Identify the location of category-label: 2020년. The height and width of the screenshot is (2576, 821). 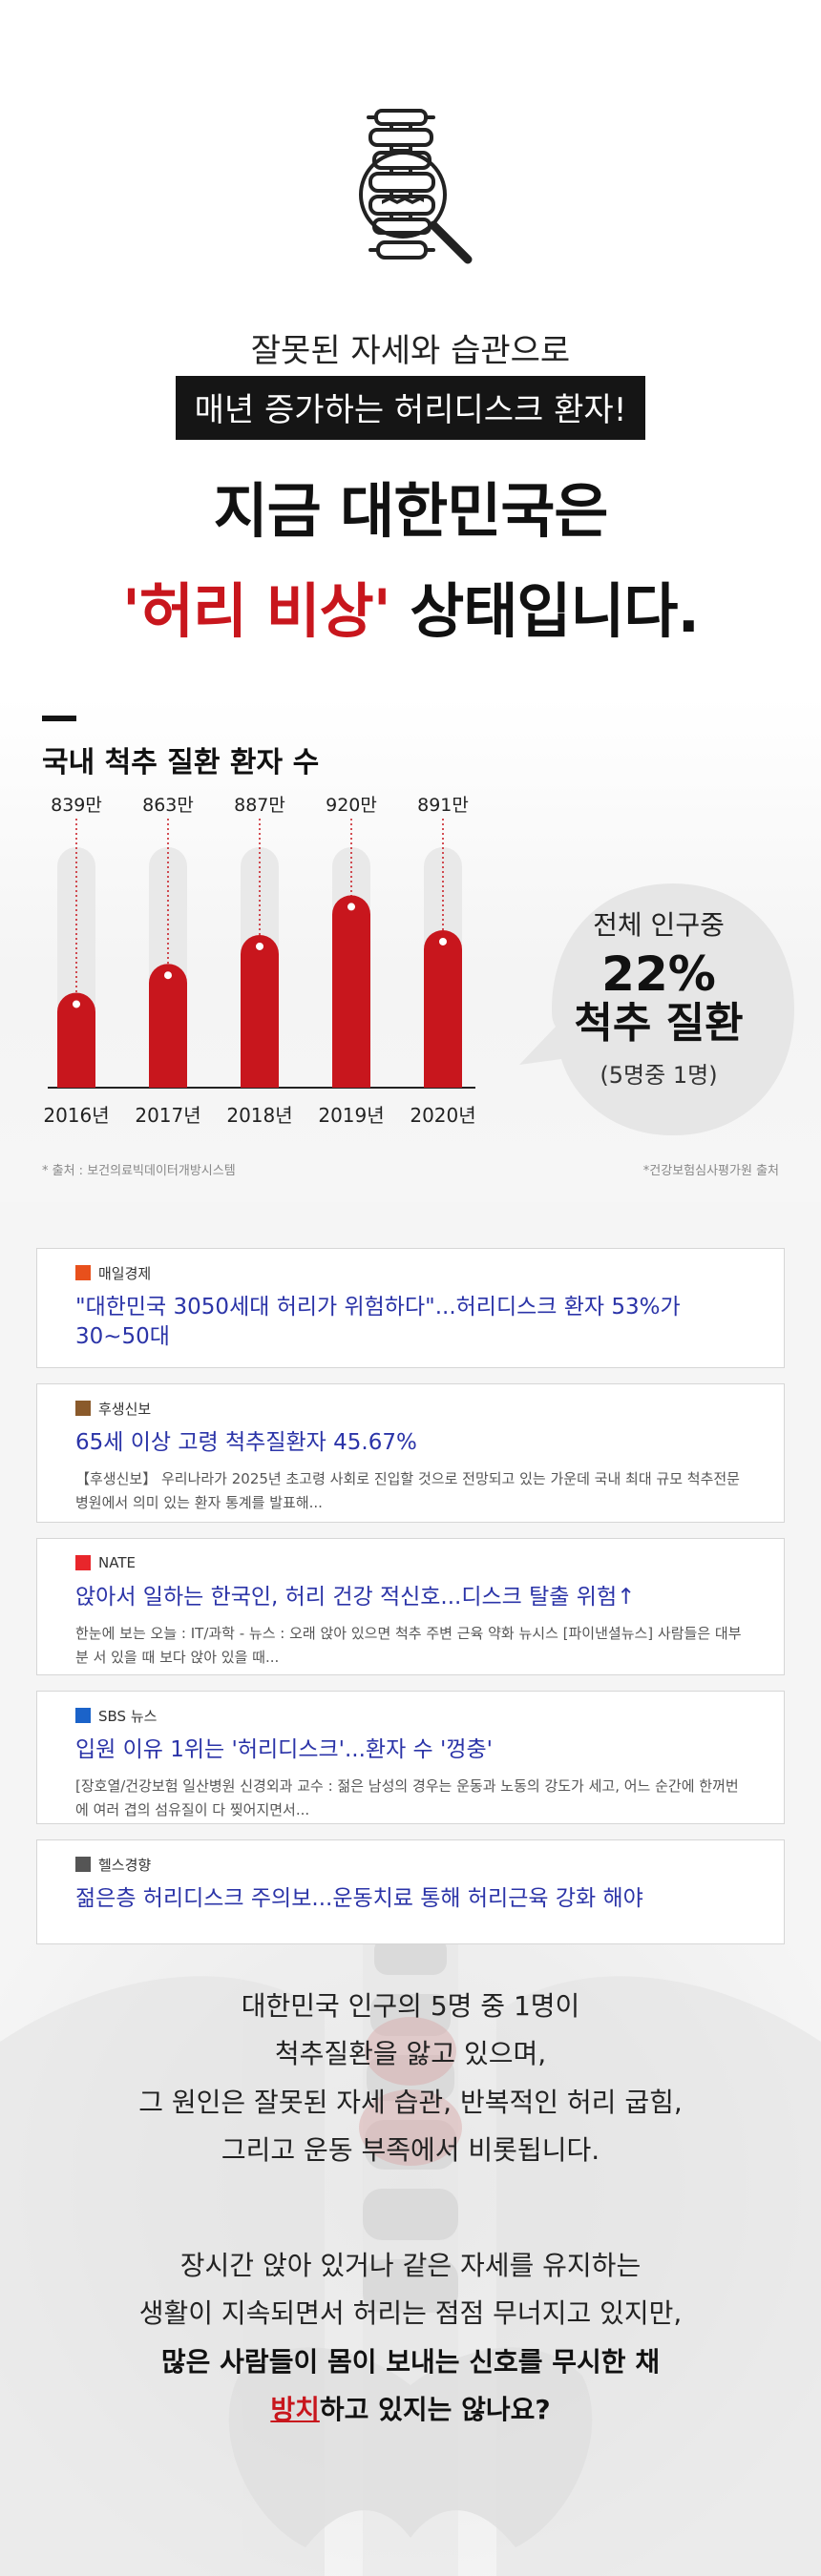
(443, 1115).